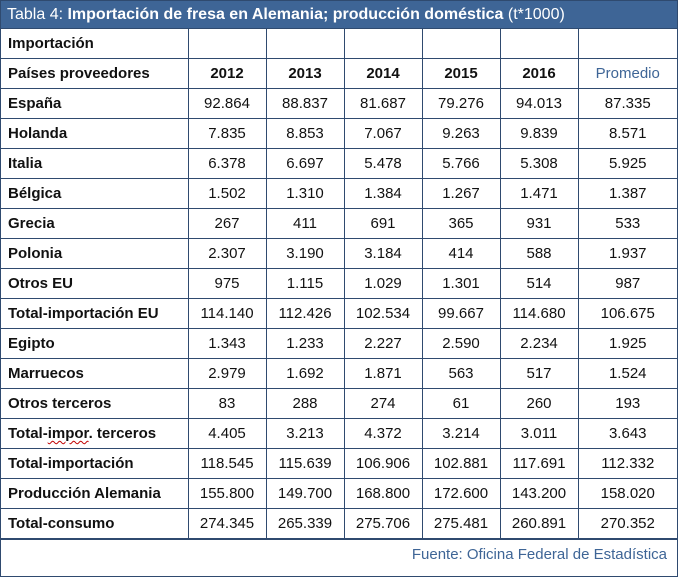 The height and width of the screenshot is (577, 678). What do you see at coordinates (539, 103) in the screenshot?
I see `cell-value: 94.013` at bounding box center [539, 103].